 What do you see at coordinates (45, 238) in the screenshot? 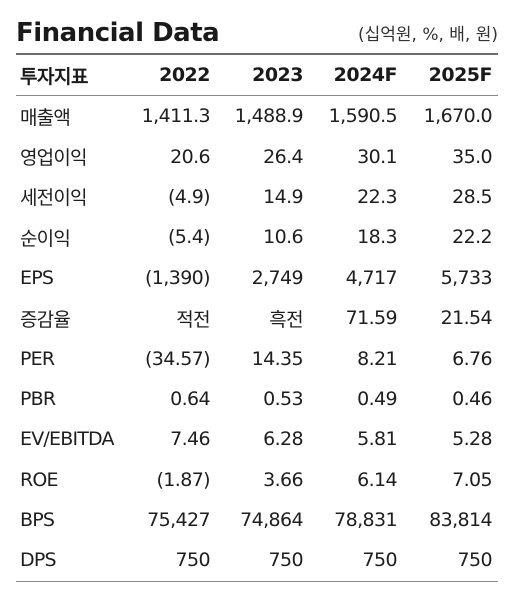
I see `row-label: 순이익` at bounding box center [45, 238].